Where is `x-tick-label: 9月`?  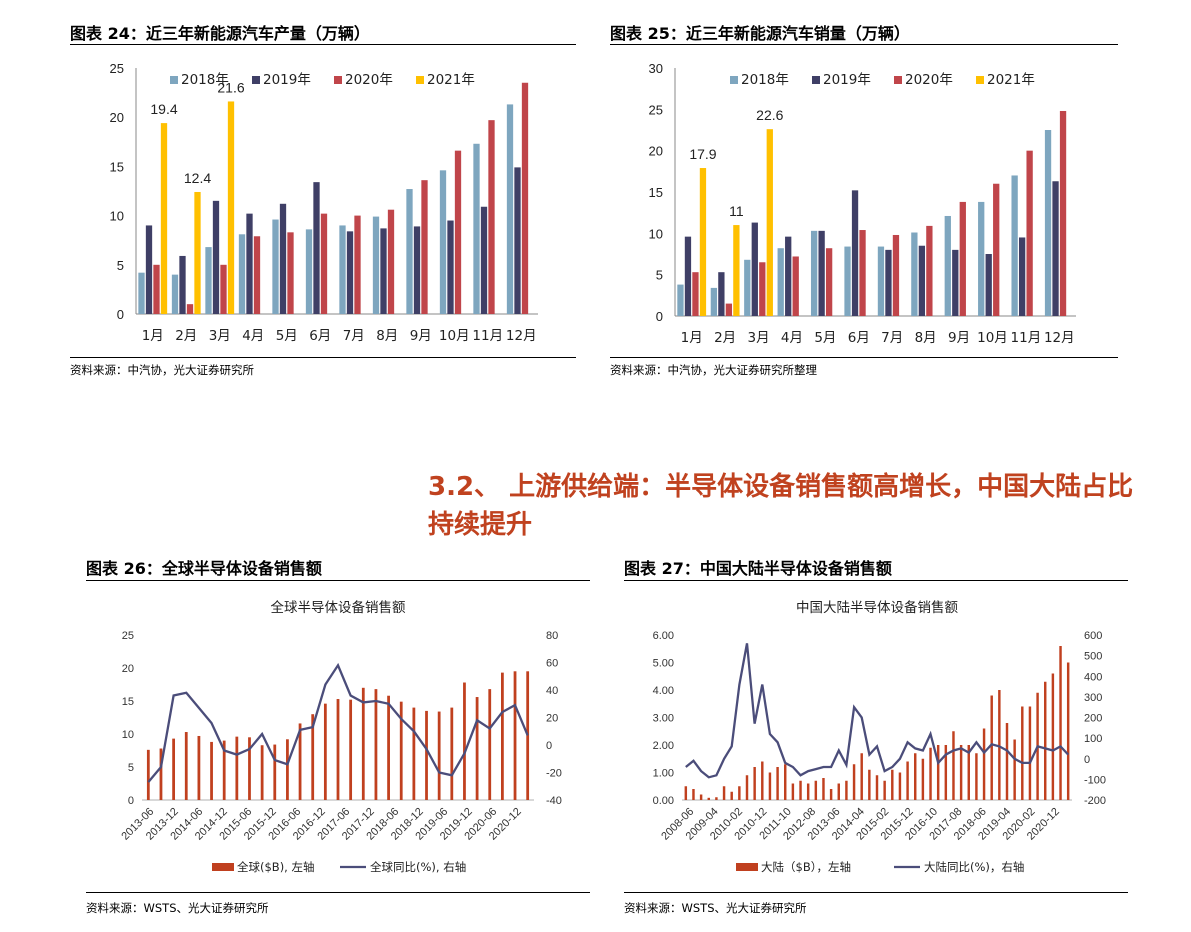
x-tick-label: 9月 is located at coordinates (421, 336).